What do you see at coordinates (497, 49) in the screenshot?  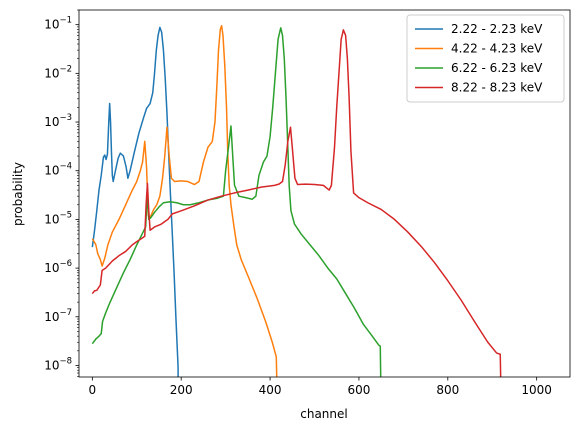 I see `legend-label-1: 4.22 - 4.23 keV` at bounding box center [497, 49].